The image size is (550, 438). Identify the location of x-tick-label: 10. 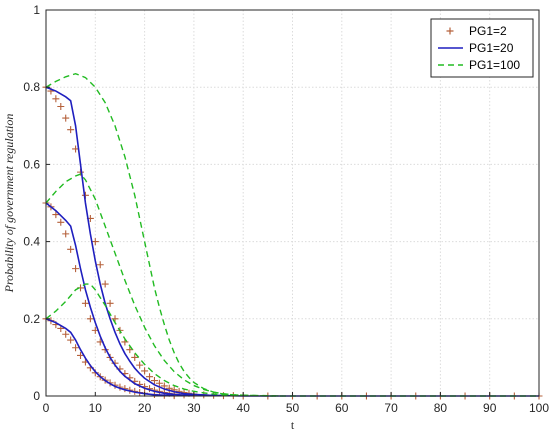
(96, 408).